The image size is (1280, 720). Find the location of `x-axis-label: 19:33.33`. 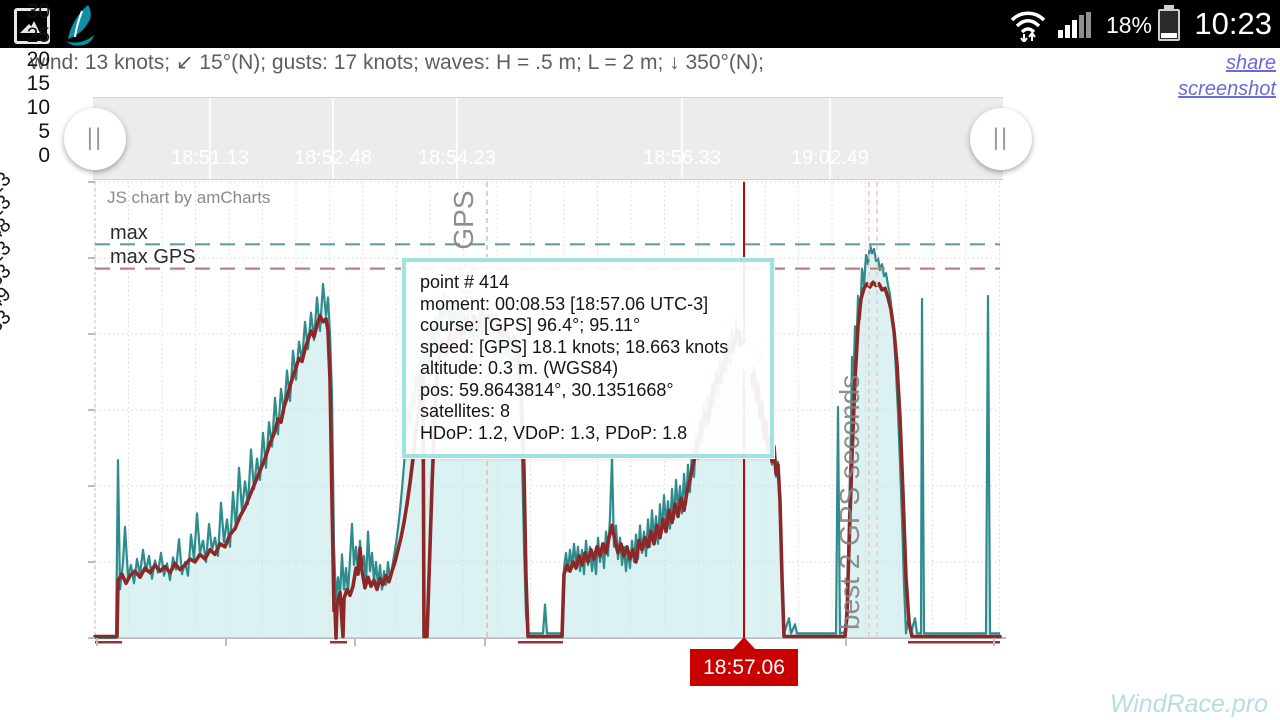

x-axis-label: 19:33.33 is located at coordinates (8, 341).